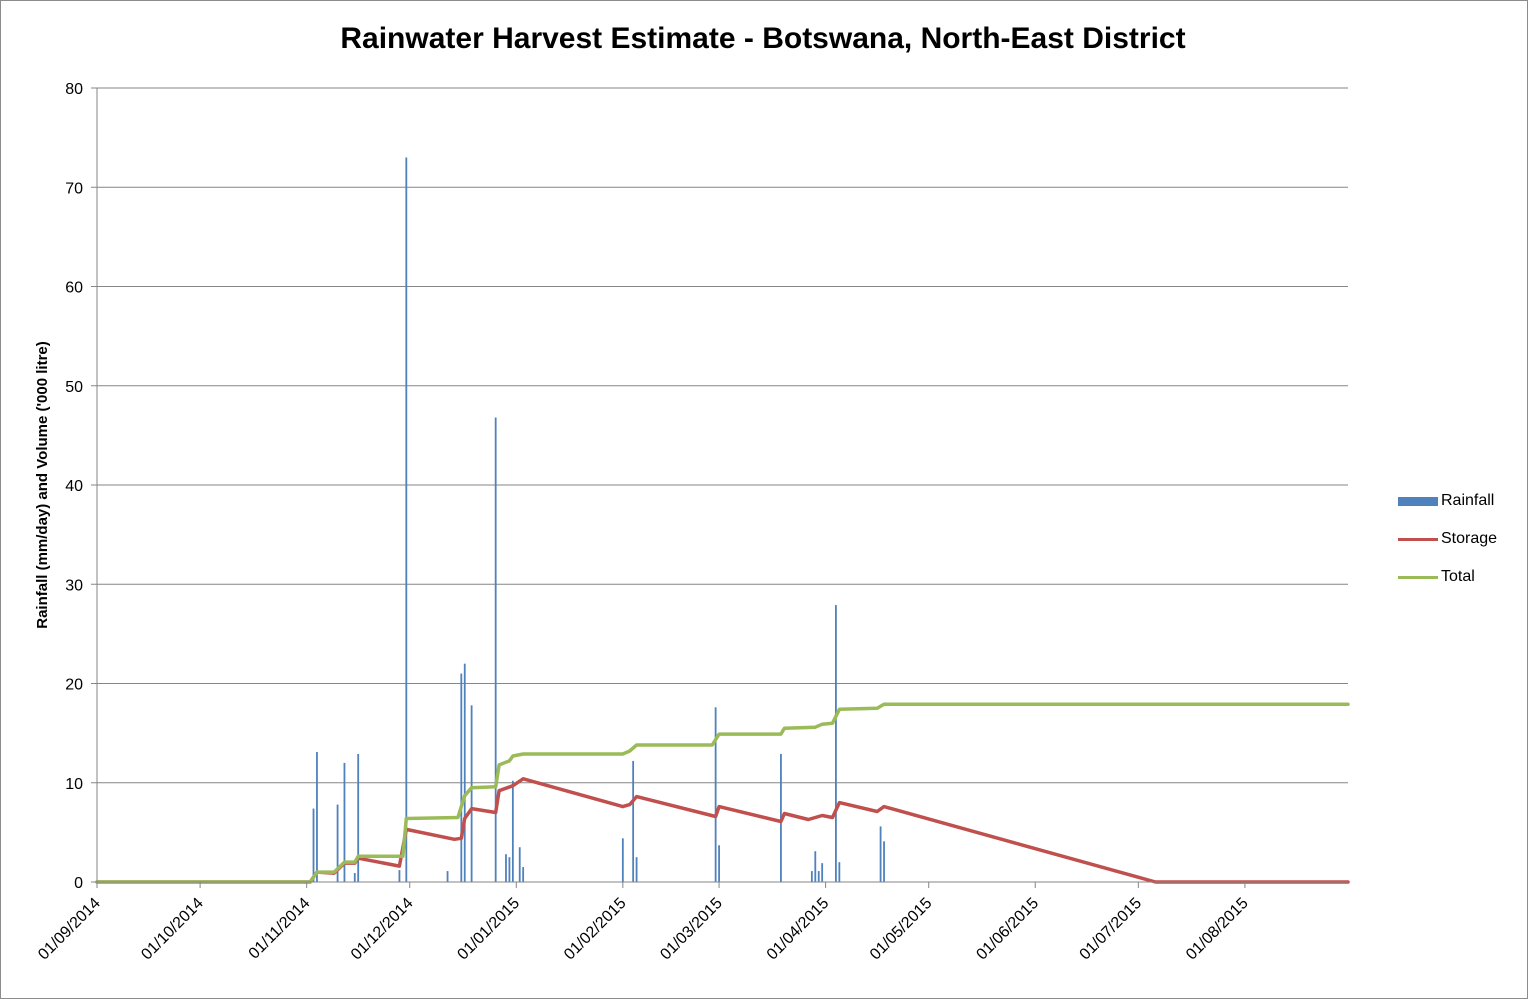 The width and height of the screenshot is (1528, 999). I want to click on x-tick-label: 01/04/2015, so click(798, 929).